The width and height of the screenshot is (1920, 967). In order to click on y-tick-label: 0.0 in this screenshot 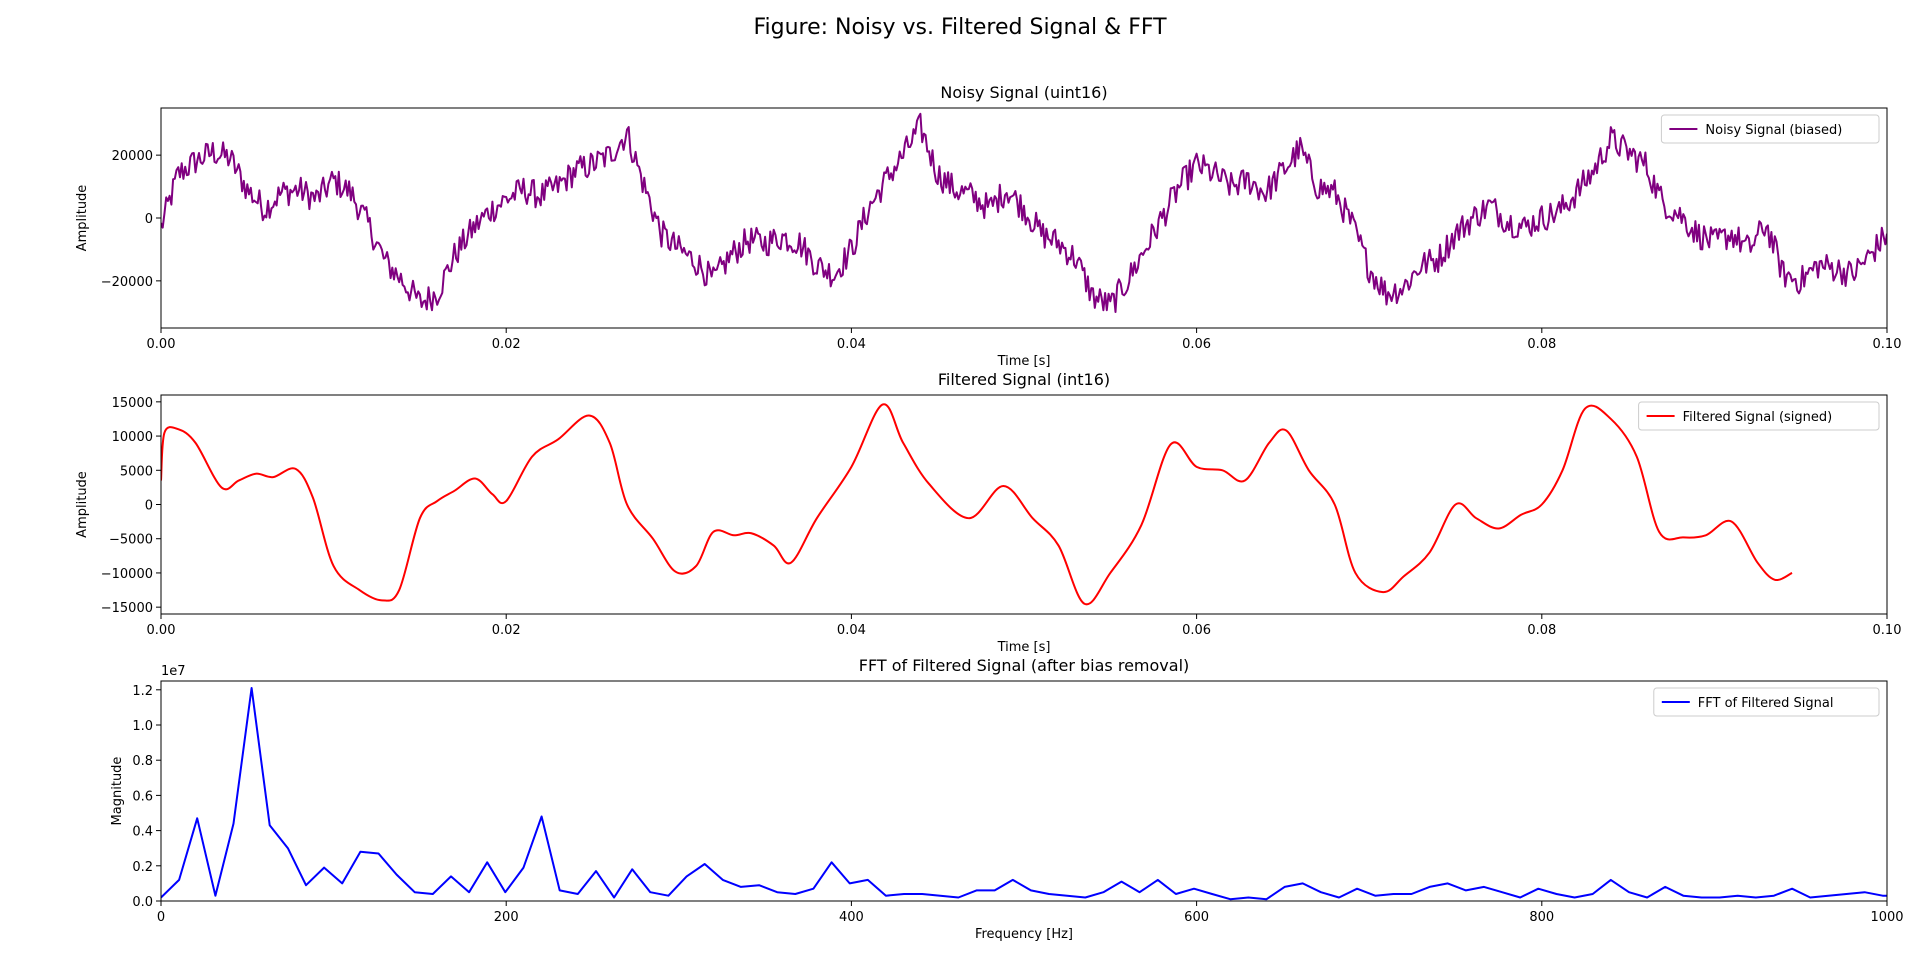, I will do `click(142, 902)`.